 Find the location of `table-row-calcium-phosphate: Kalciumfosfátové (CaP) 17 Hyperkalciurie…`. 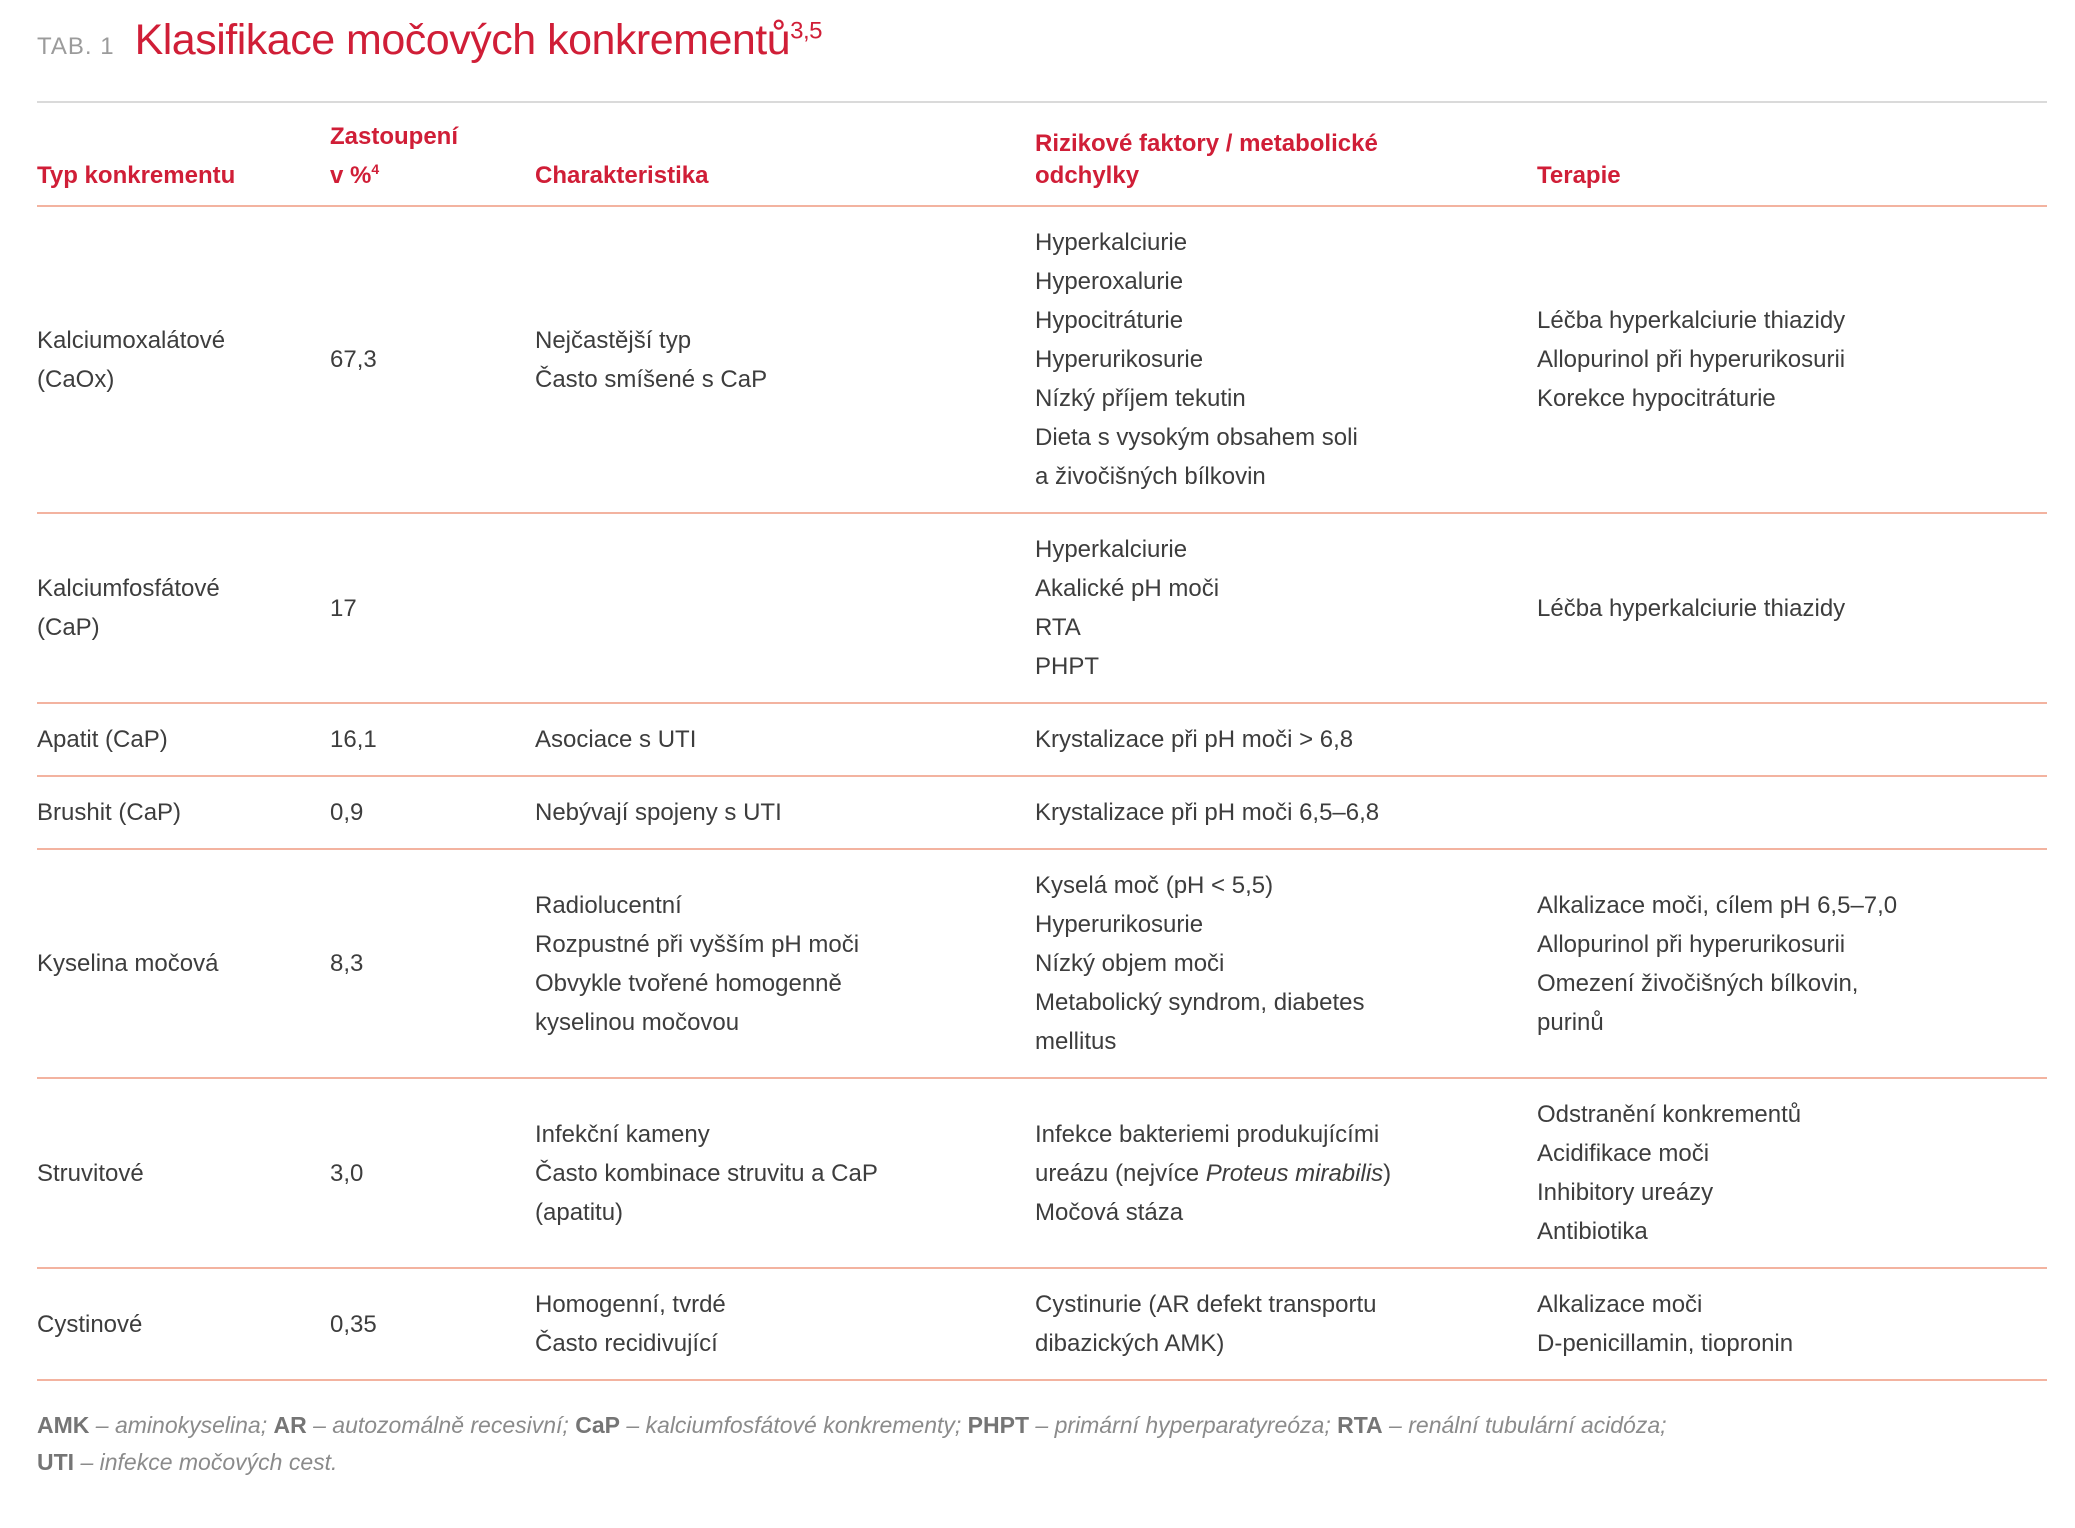

table-row-calcium-phosphate: Kalciumfosfátové (CaP) 17 Hyperkalciurie… is located at coordinates (1042, 607).